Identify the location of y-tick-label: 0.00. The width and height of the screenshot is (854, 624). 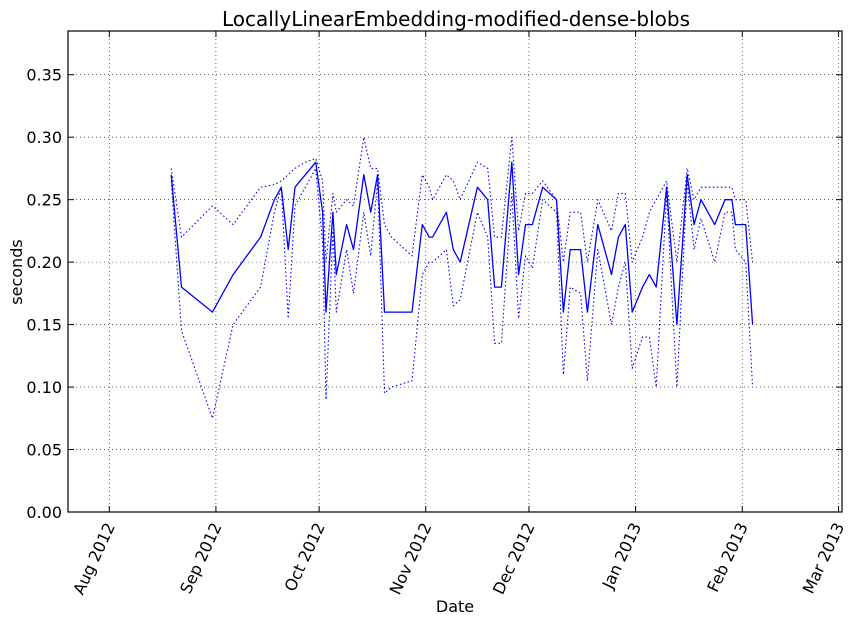
(44, 512).